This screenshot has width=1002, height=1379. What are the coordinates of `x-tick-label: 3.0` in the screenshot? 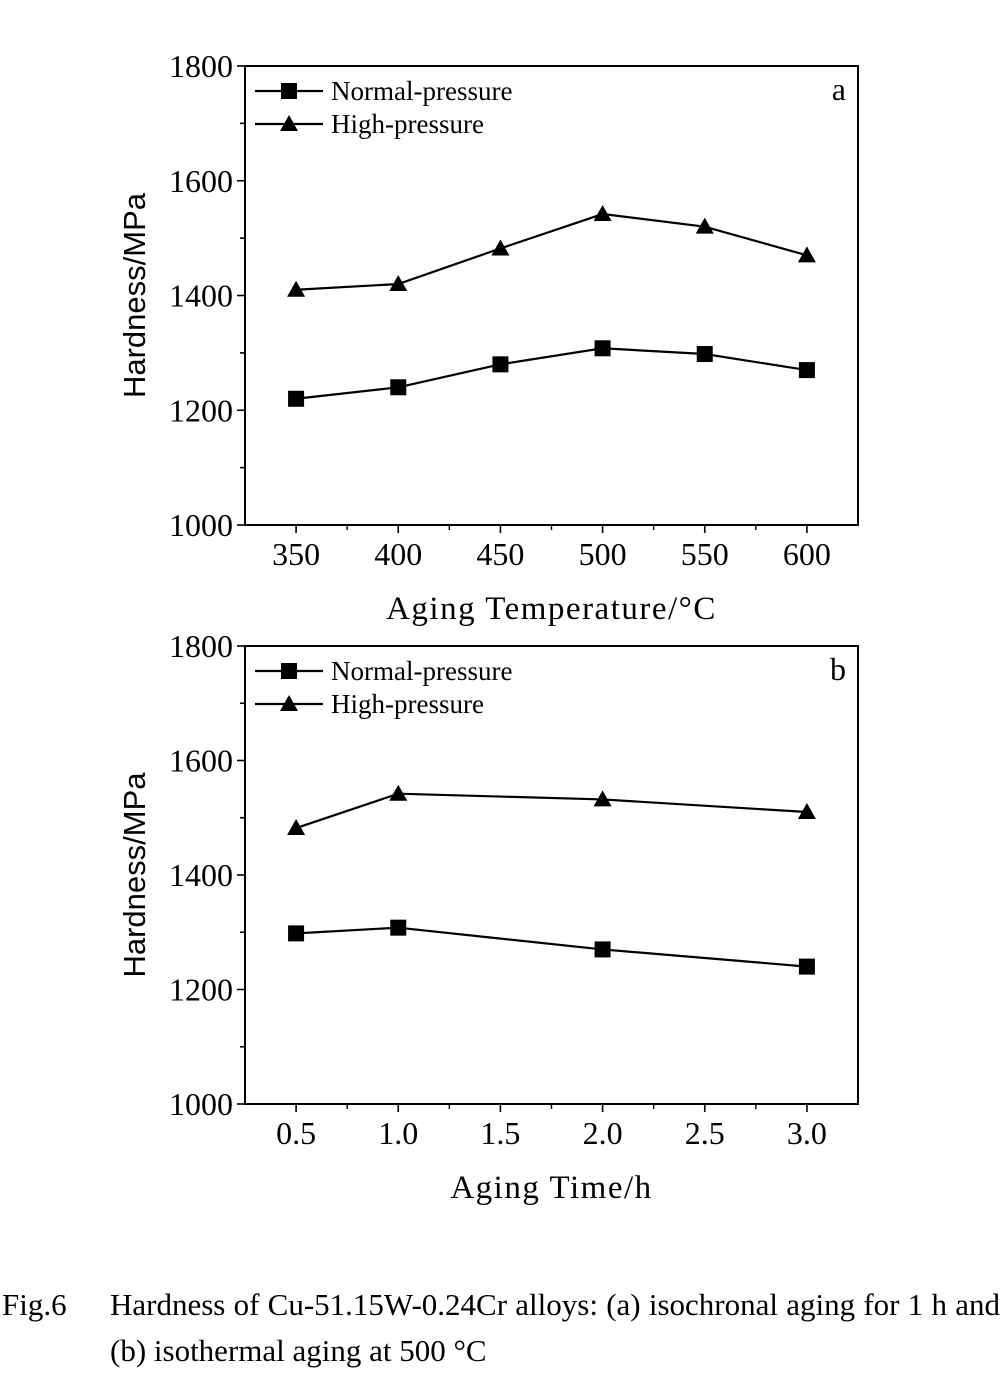 It's located at (807, 1133).